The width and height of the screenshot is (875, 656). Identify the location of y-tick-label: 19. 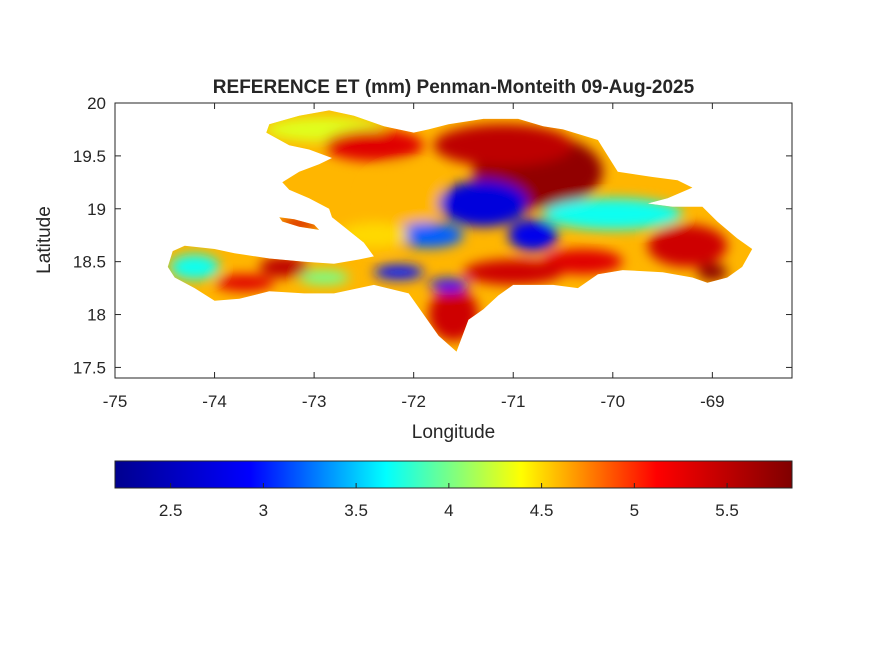
(96, 209).